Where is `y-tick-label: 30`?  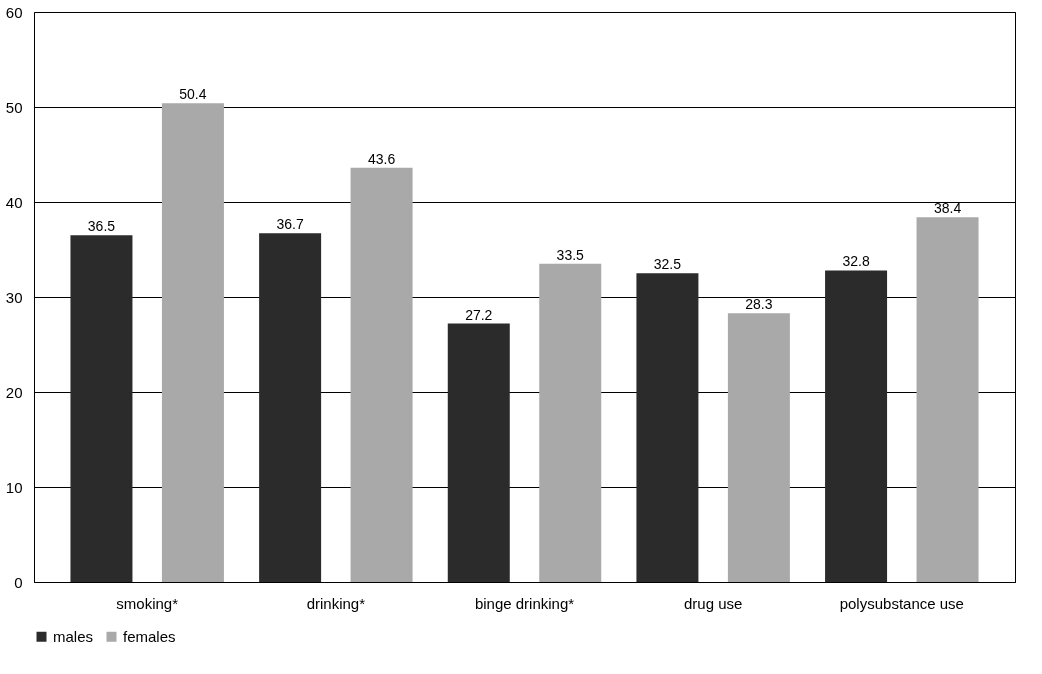
y-tick-label: 30 is located at coordinates (14, 297).